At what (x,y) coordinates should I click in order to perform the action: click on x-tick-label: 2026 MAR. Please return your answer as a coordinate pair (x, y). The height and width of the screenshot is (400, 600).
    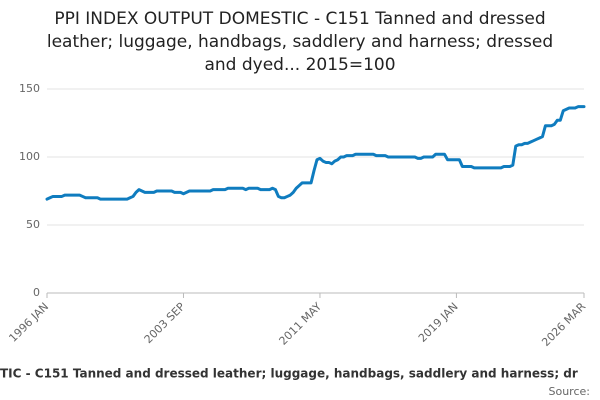
    Looking at the image, I should click on (563, 324).